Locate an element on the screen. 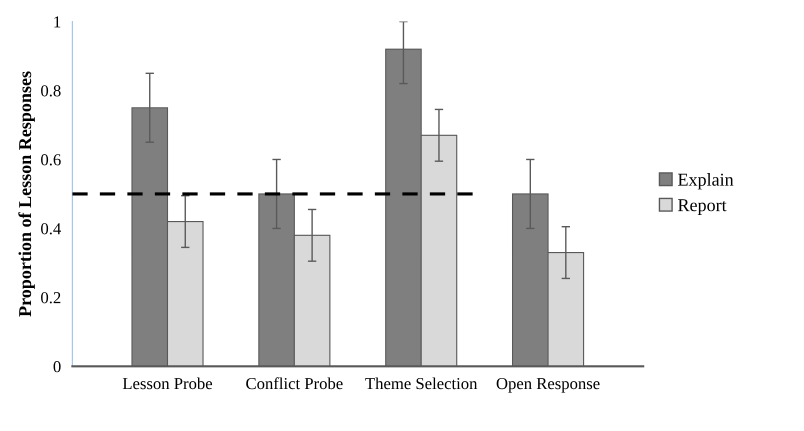 Image resolution: width=804 pixels, height=431 pixels. y-axis-title: Proportion of Lesson Responses is located at coordinates (26, 194).